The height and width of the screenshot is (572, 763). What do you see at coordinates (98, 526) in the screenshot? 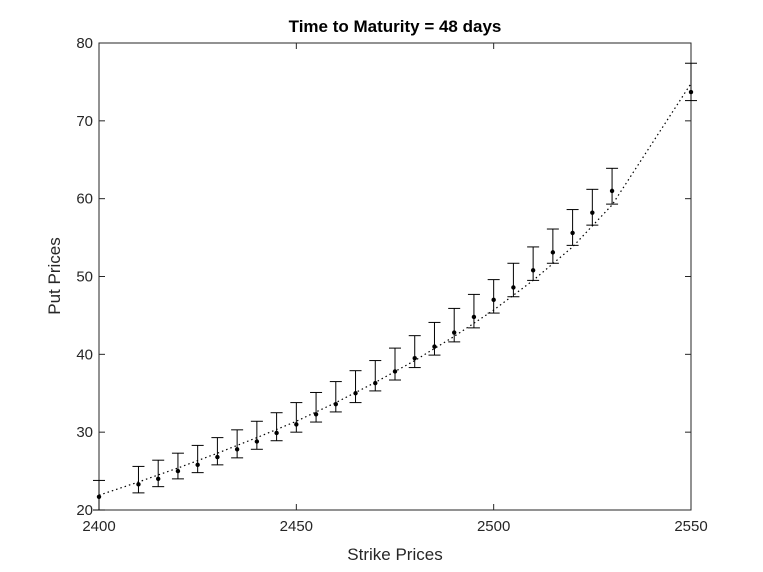
I see `x-tick-label-0: 2400` at bounding box center [98, 526].